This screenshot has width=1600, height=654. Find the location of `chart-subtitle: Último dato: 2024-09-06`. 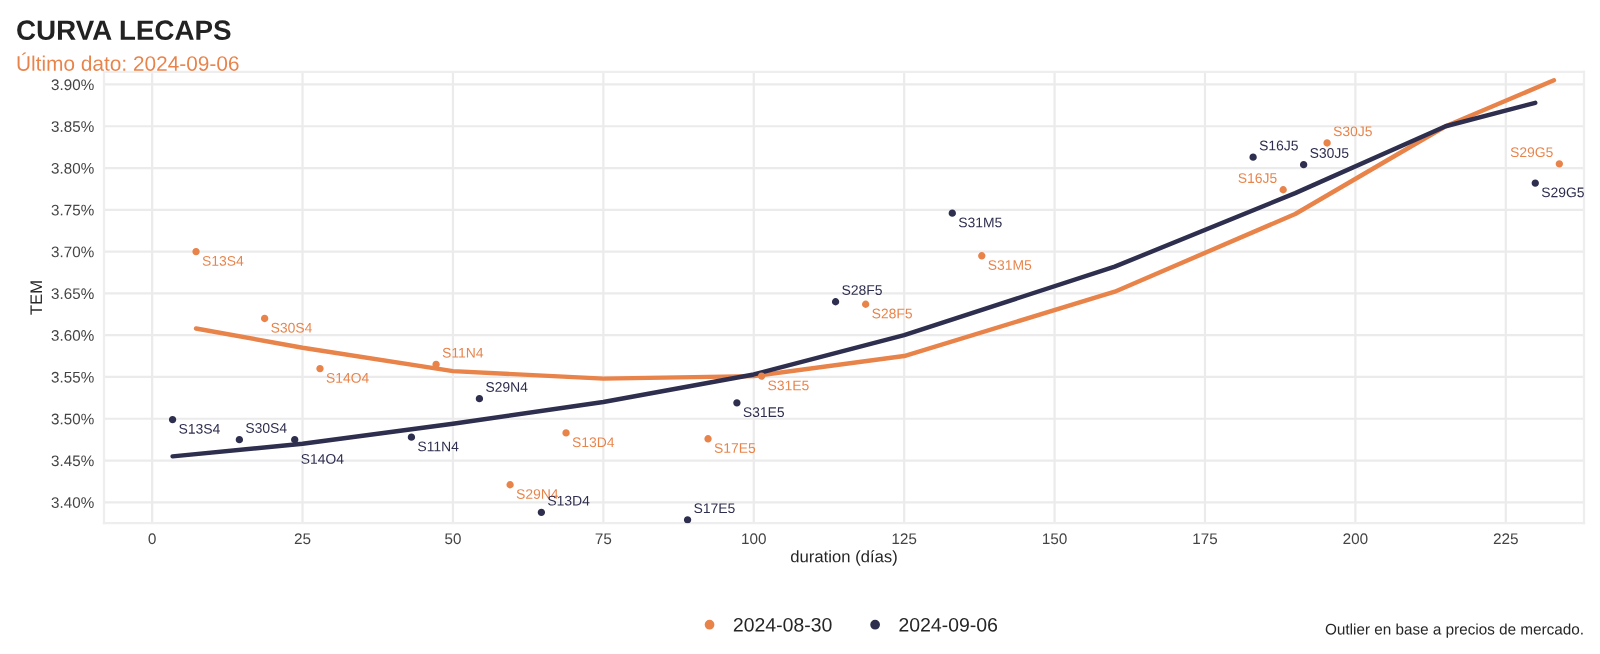

chart-subtitle: Último dato: 2024-09-06 is located at coordinates (128, 61).